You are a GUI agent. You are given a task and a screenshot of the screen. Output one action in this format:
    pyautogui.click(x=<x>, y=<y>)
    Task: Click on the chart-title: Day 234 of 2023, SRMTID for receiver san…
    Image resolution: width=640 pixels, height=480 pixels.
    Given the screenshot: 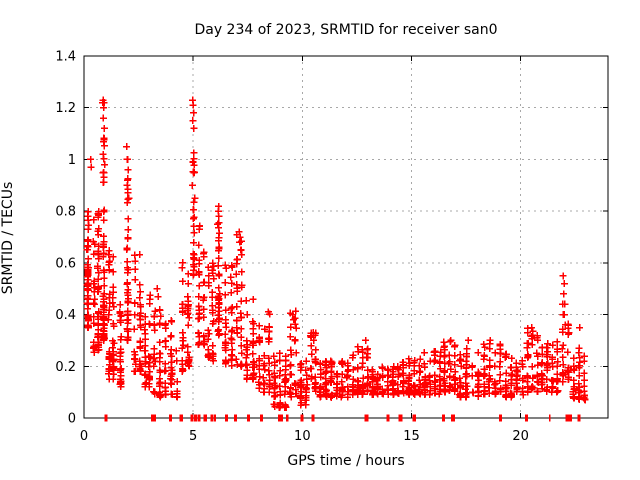 What is the action you would take?
    pyautogui.click(x=346, y=30)
    